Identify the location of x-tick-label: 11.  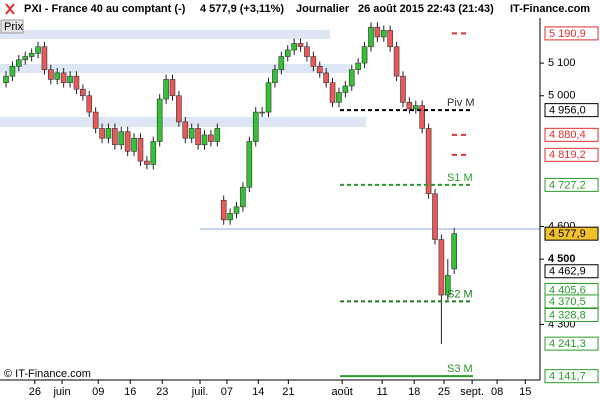
(381, 392).